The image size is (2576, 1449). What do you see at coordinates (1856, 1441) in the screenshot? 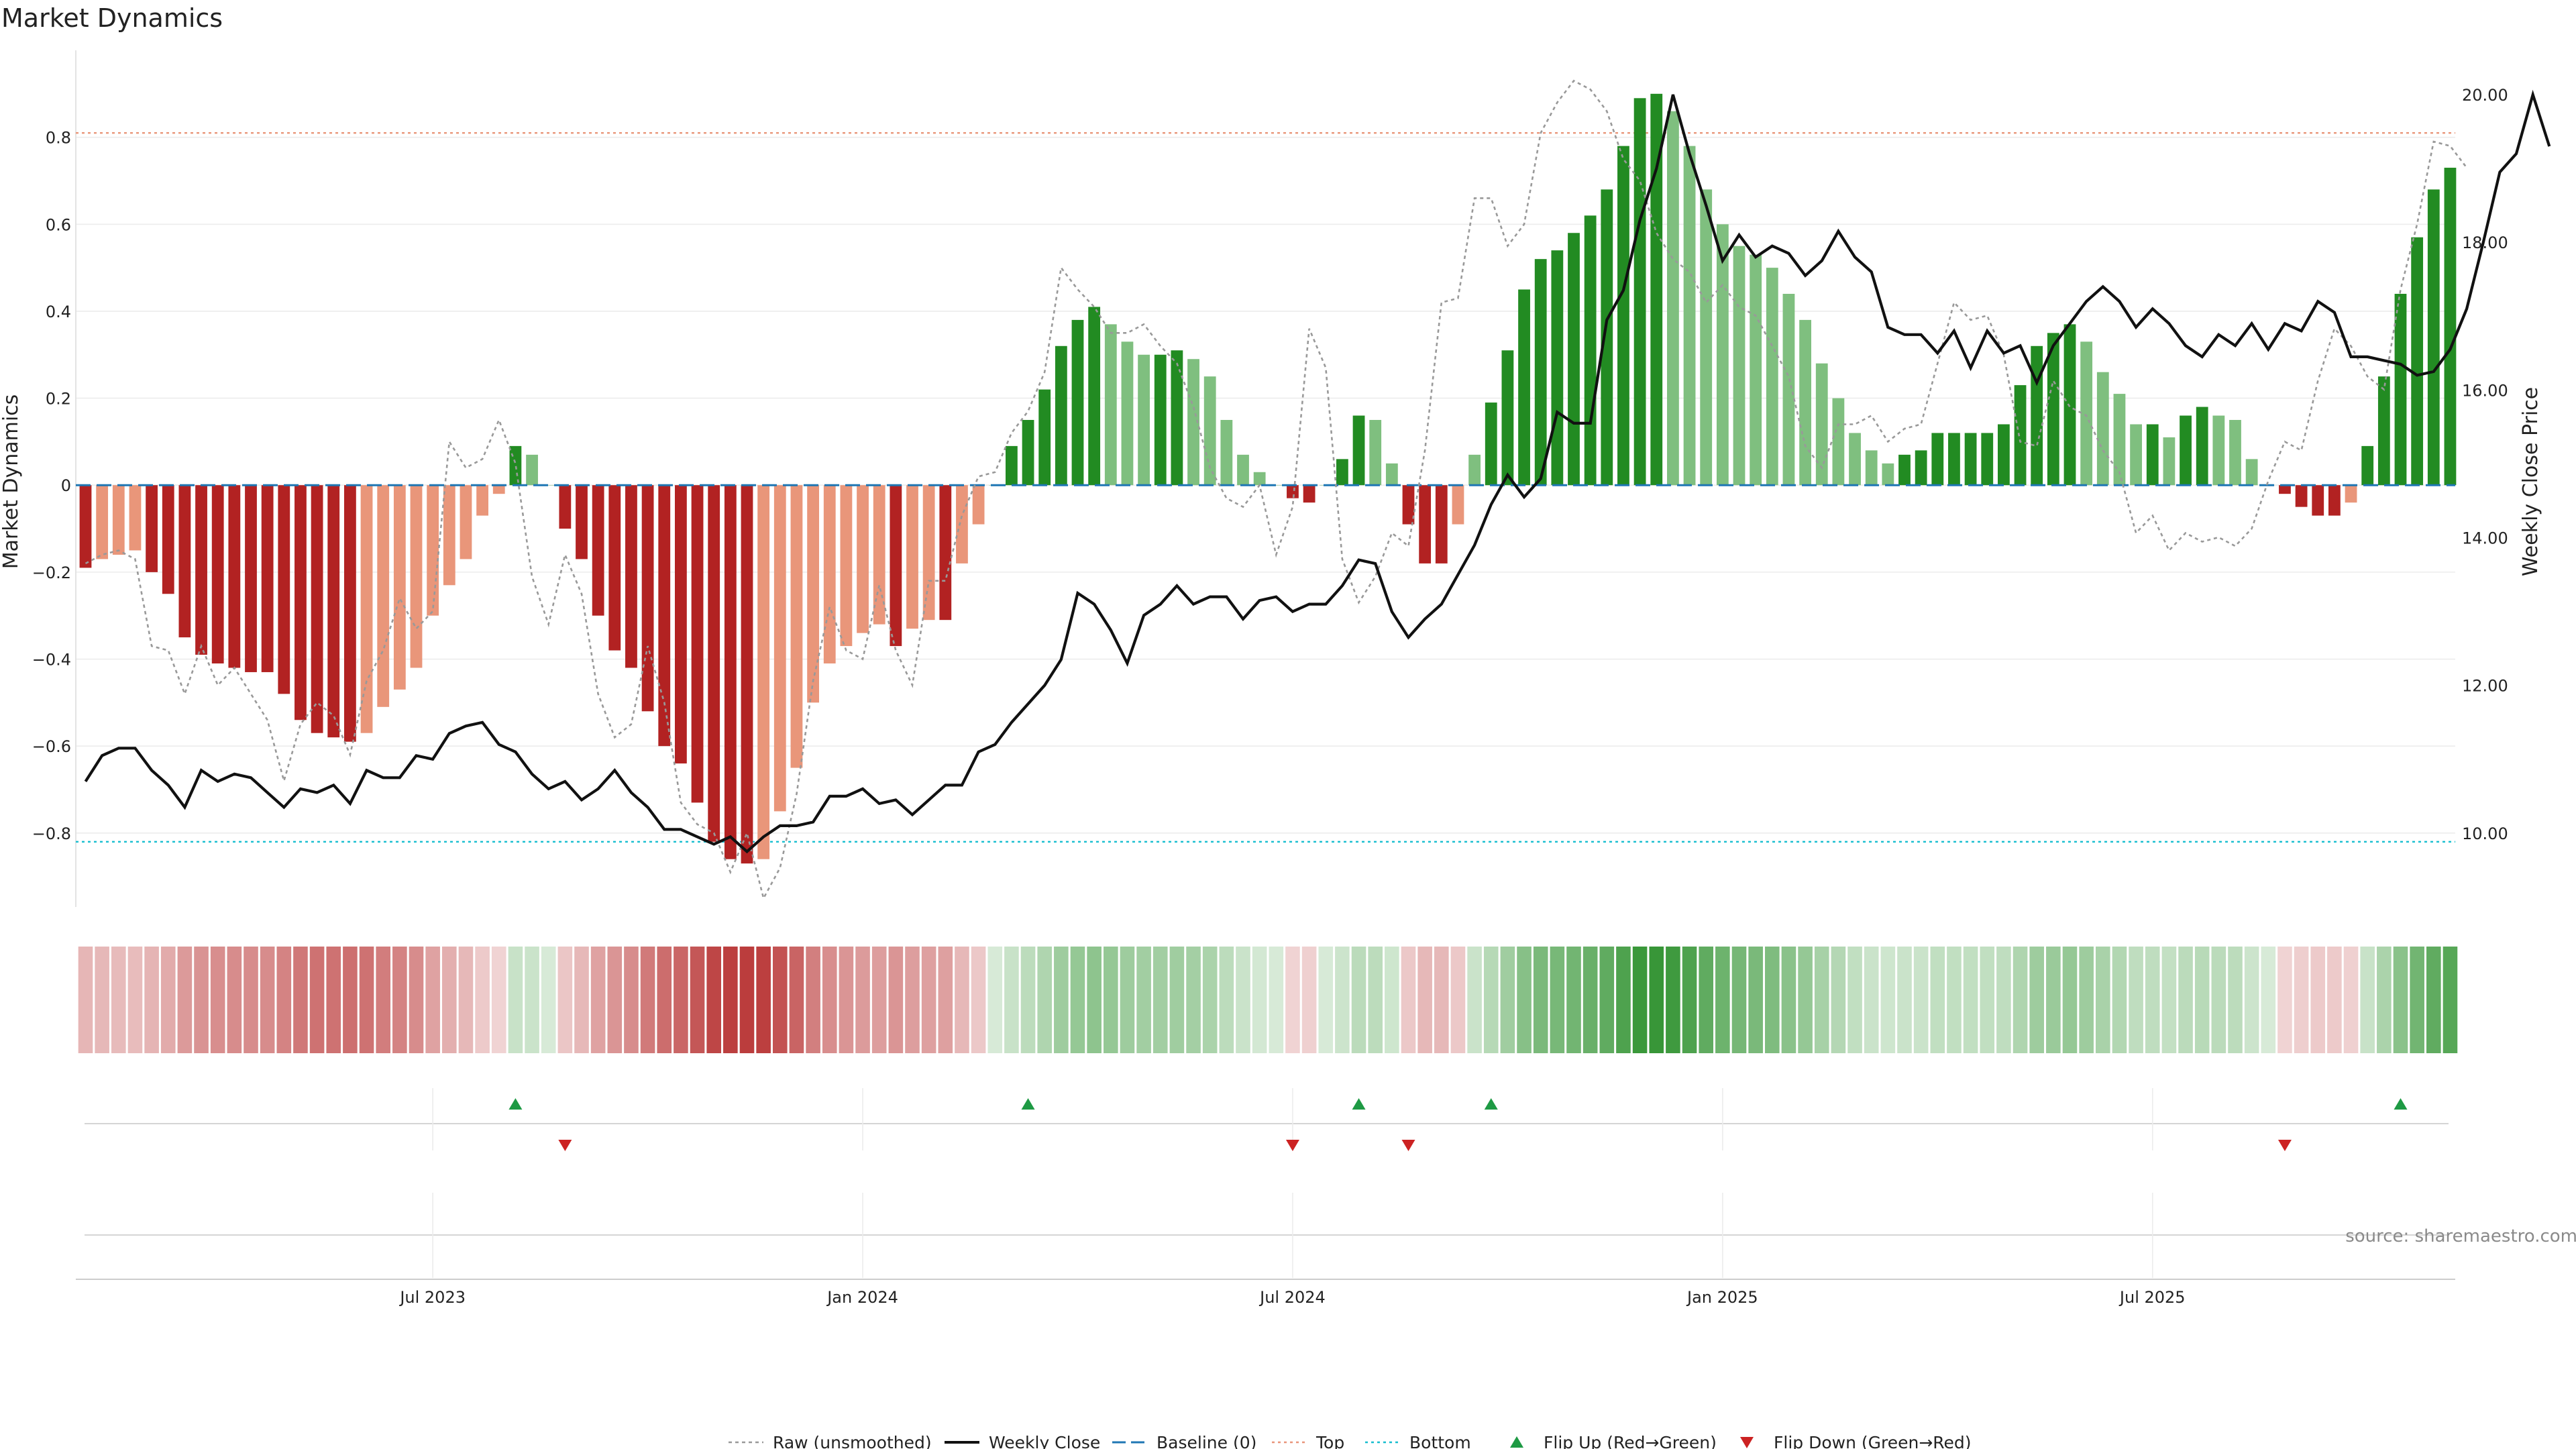
I see `legend-item: Flip Down (Green→Red)` at bounding box center [1856, 1441].